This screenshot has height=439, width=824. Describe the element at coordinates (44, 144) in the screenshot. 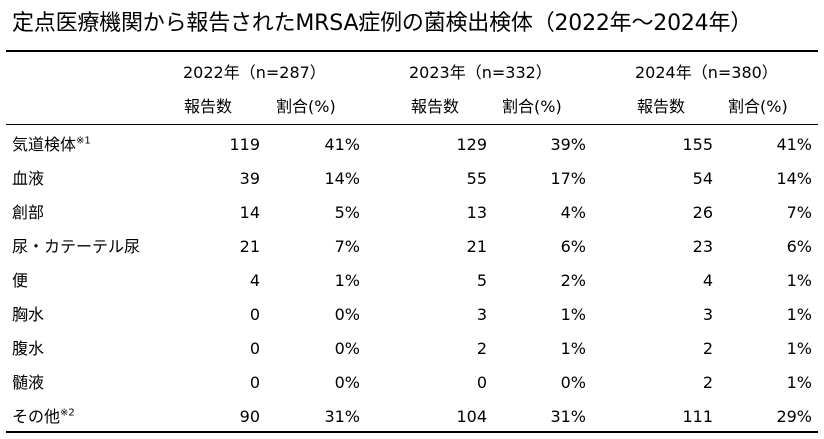

I see `row-label-text: 気道検体` at that location.